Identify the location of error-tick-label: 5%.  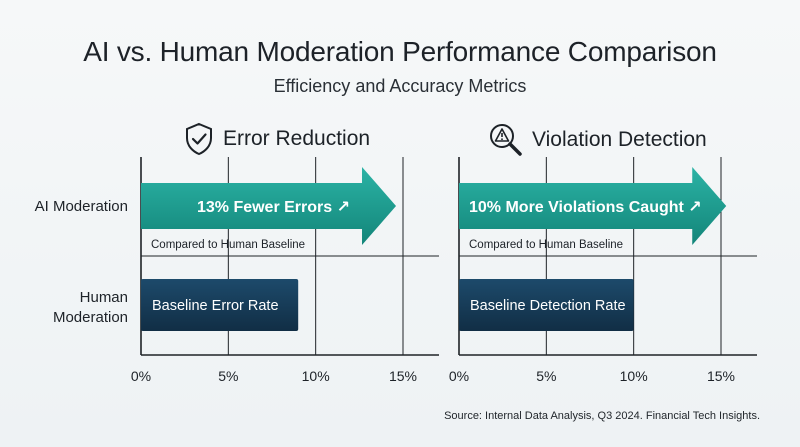
(228, 376).